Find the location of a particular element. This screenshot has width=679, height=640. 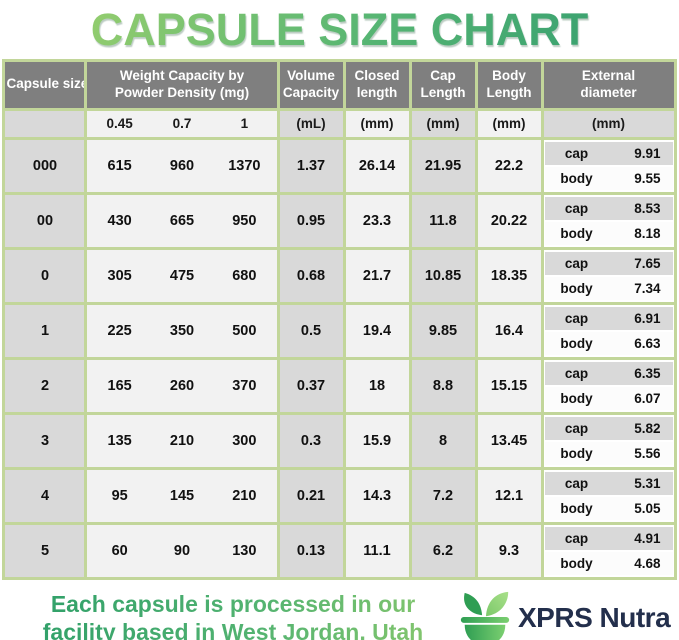

external-diameter-cell: cap 5.82 body 5.56 is located at coordinates (608, 440).